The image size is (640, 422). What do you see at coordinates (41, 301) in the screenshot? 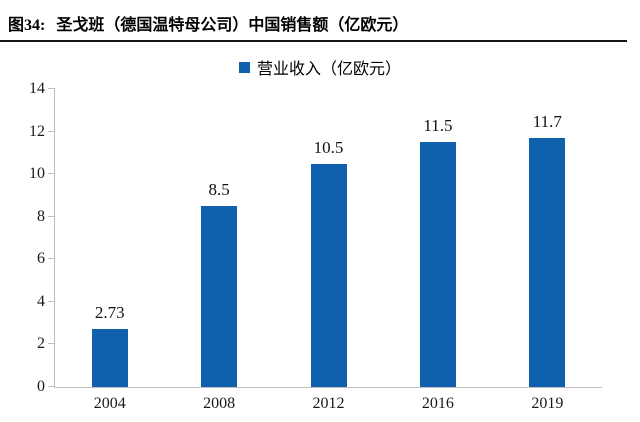
I see `y-axis-label: 4` at bounding box center [41, 301].